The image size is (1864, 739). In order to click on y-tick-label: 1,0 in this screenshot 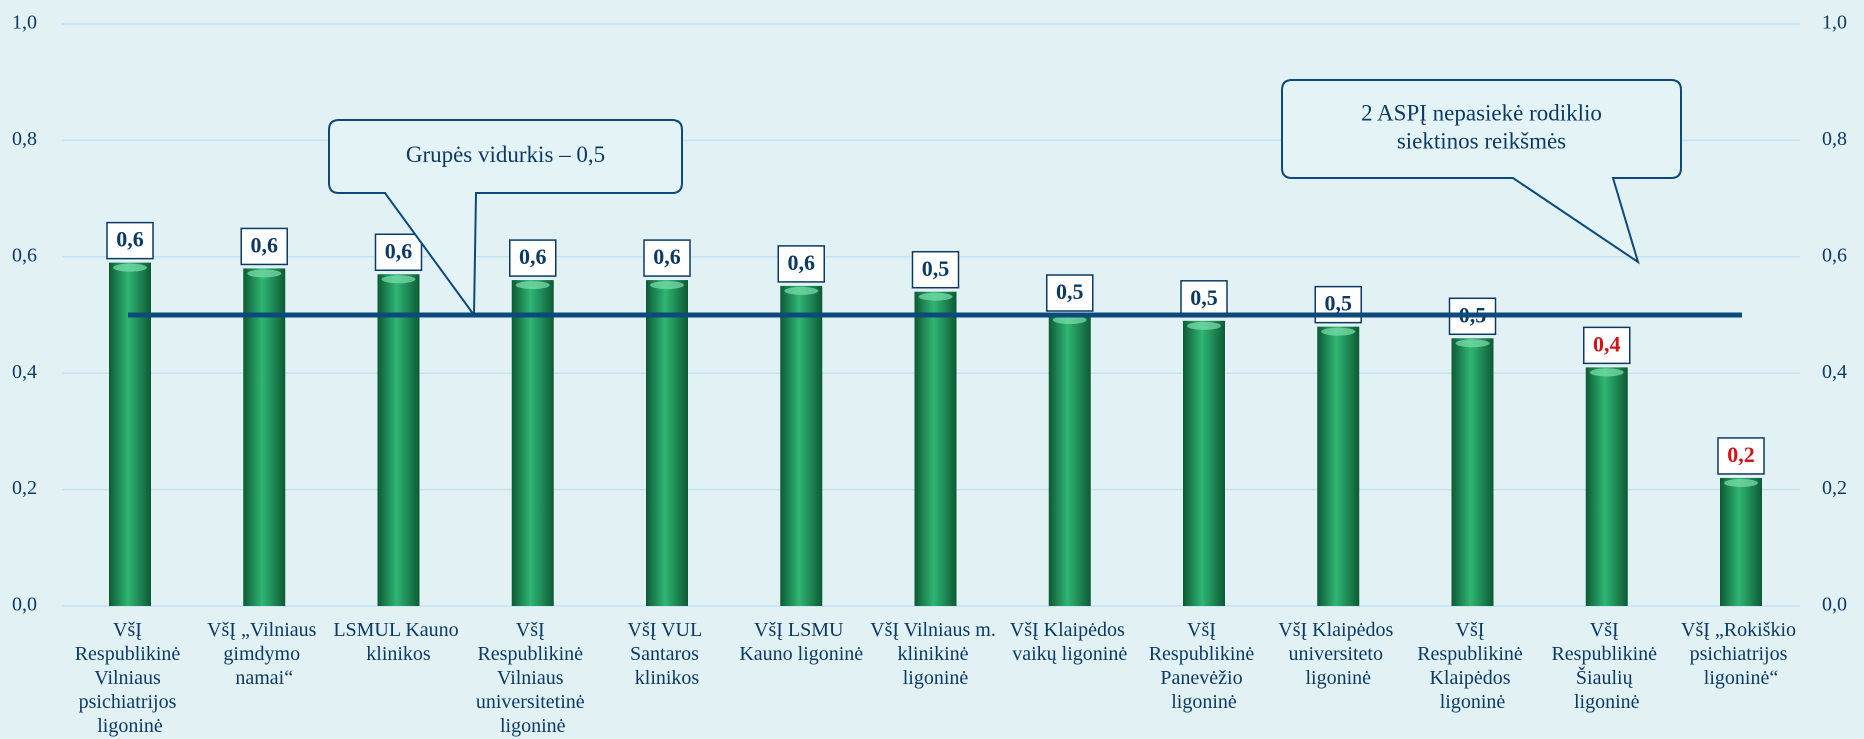, I will do `click(24, 23)`.